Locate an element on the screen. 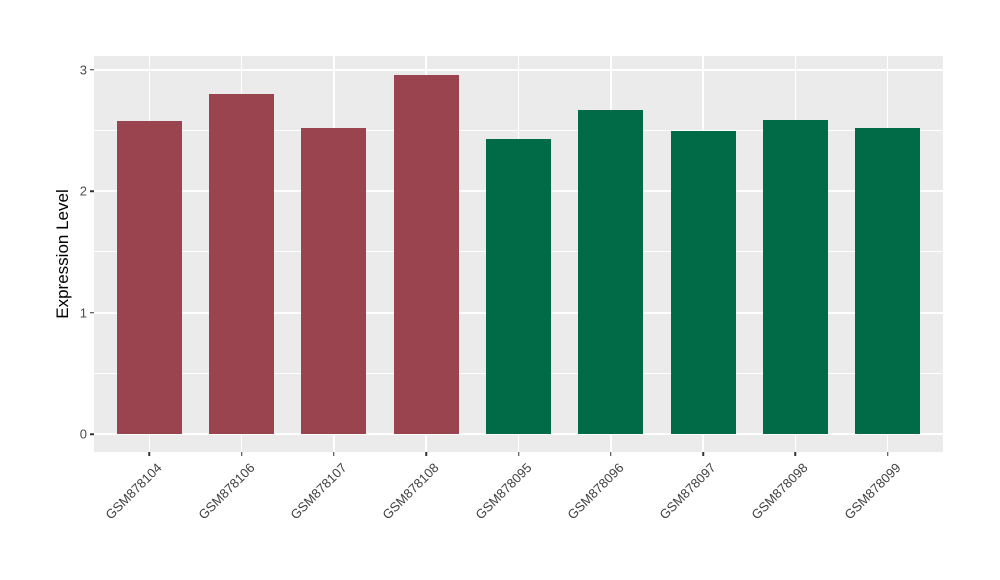  x-tick-mark-GSM878097 is located at coordinates (703, 454).